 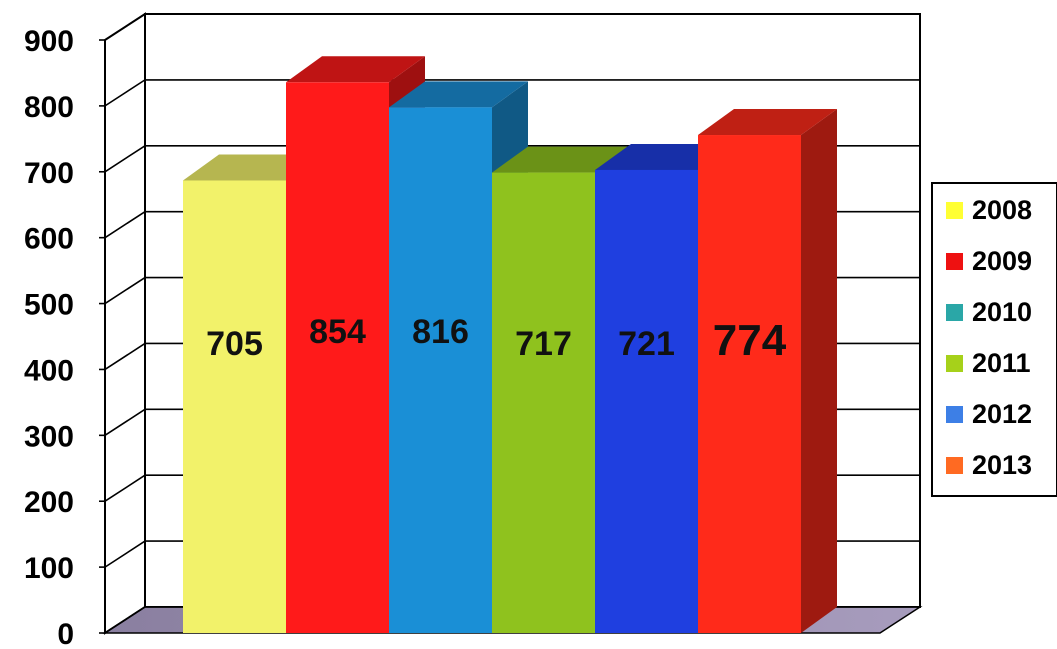 What do you see at coordinates (750, 340) in the screenshot?
I see `data-label-2013: 774` at bounding box center [750, 340].